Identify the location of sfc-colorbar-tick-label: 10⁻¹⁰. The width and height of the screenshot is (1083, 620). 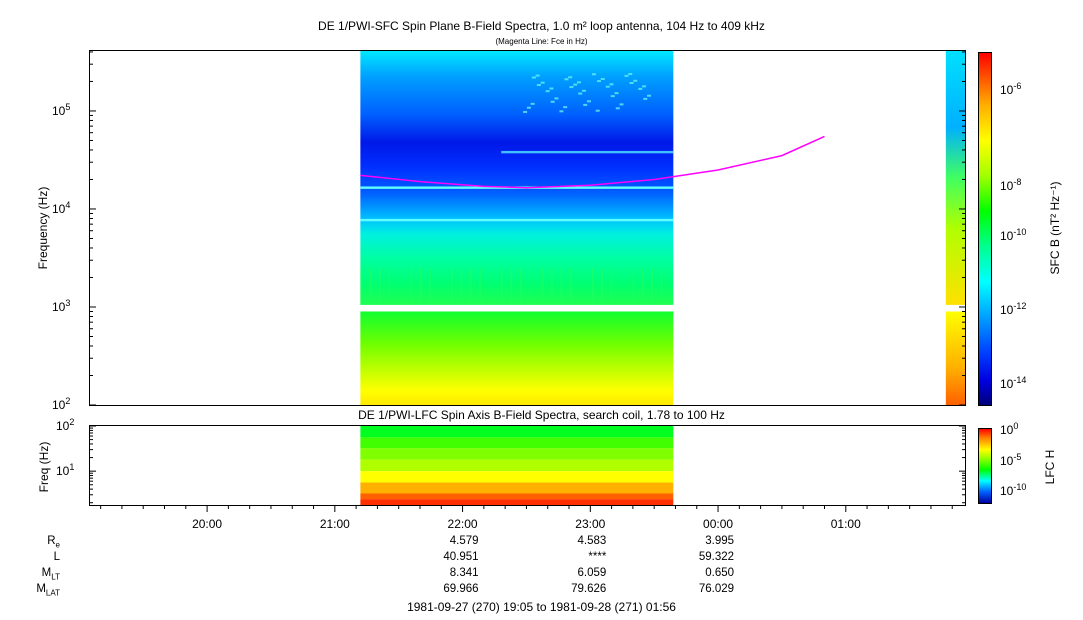
(1013, 235).